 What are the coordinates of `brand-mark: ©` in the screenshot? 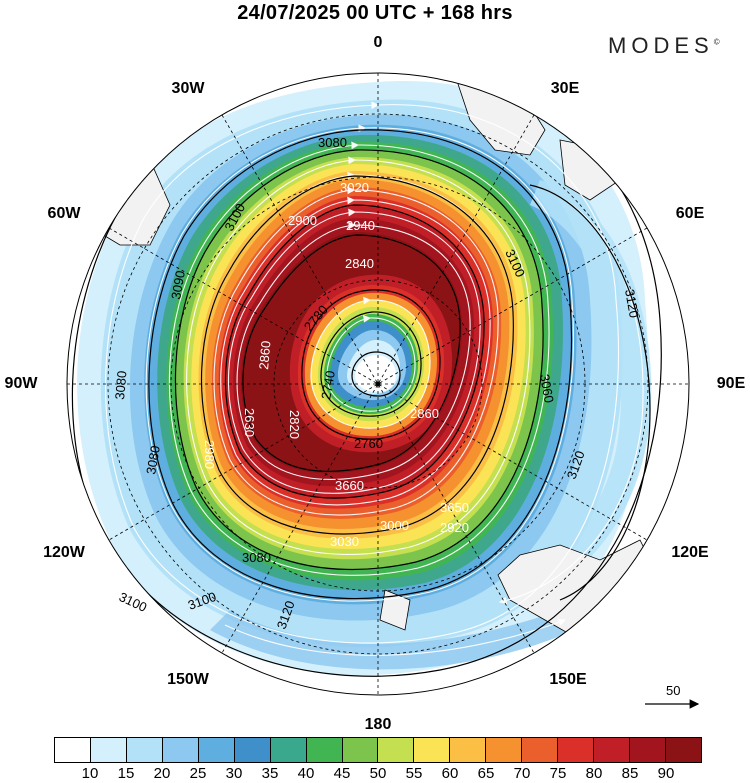 It's located at (716, 42).